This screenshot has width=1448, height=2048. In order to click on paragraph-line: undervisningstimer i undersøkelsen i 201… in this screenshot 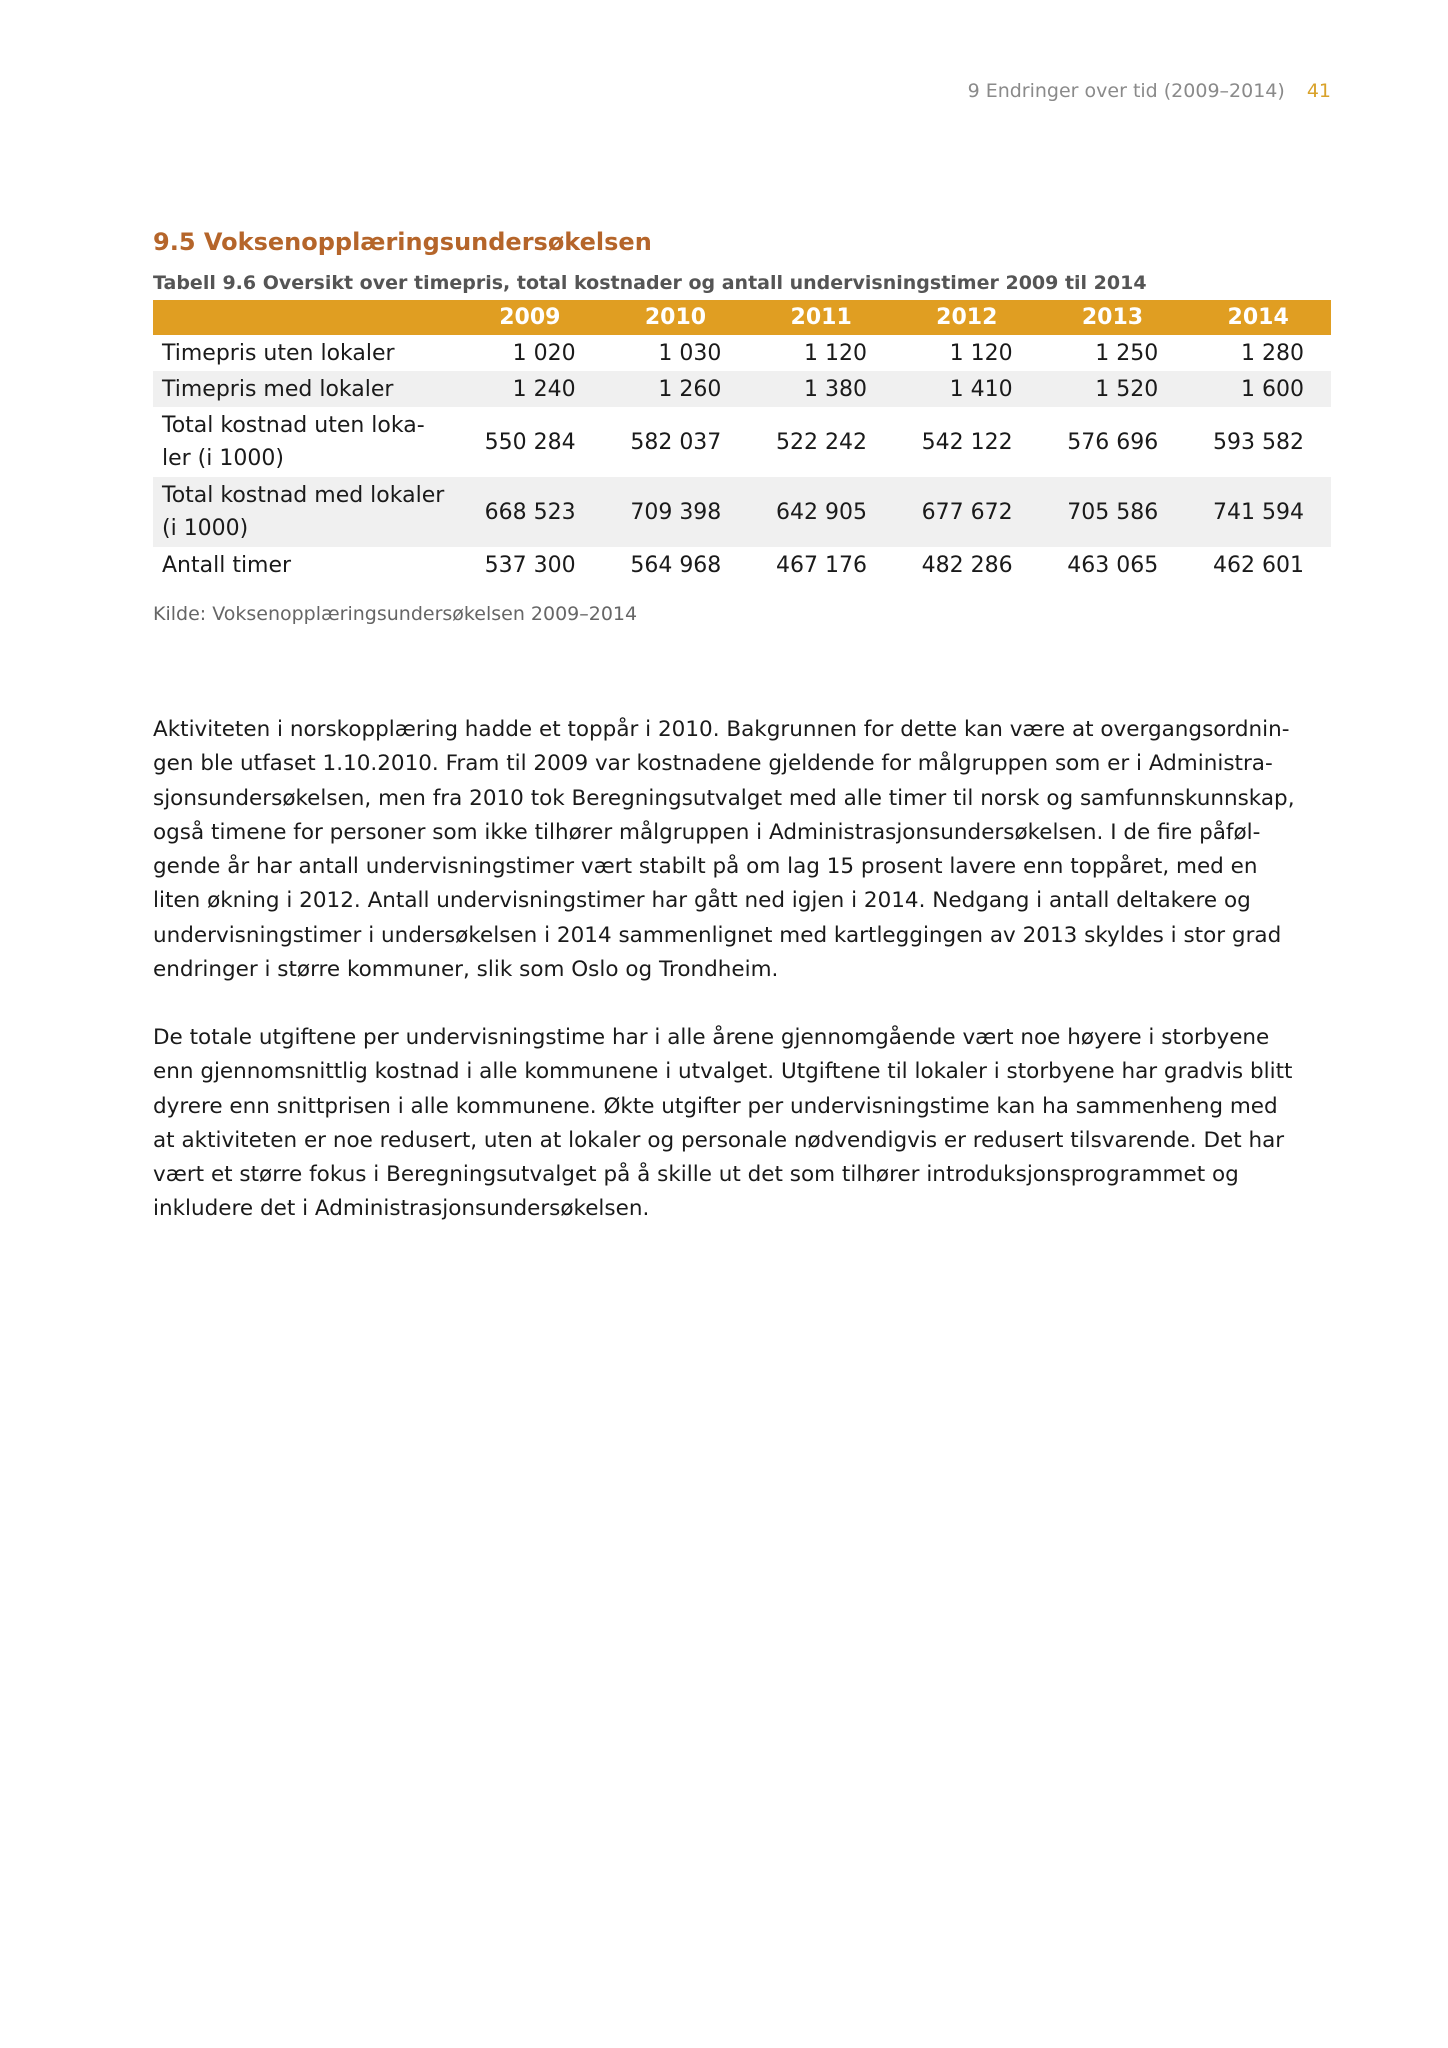, I will do `click(717, 935)`.